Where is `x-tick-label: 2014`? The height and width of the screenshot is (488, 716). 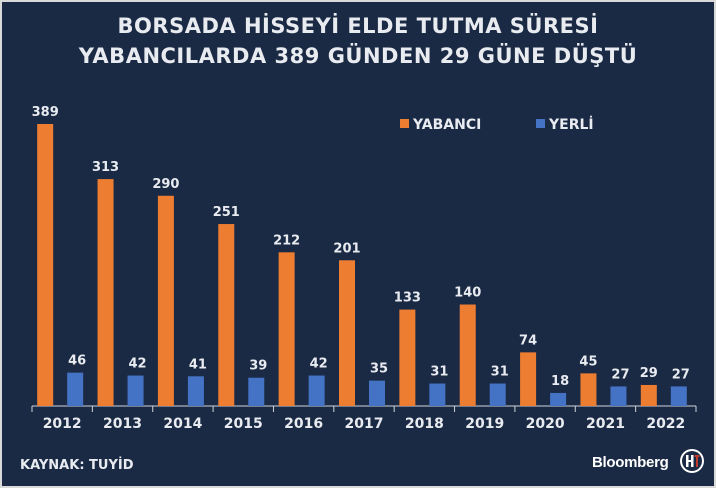 x-tick-label: 2014 is located at coordinates (182, 424).